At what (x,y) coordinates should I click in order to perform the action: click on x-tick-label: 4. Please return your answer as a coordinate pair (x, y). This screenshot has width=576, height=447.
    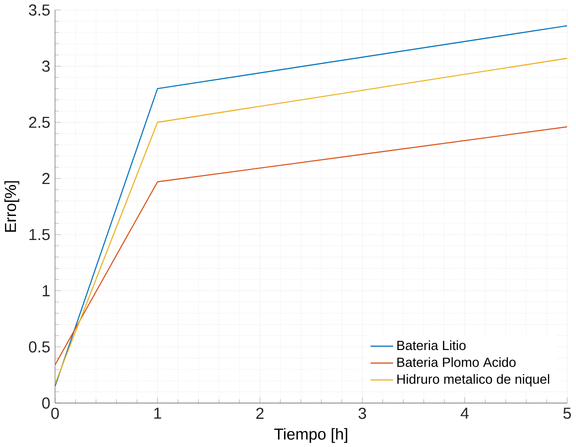
    Looking at the image, I should click on (464, 413).